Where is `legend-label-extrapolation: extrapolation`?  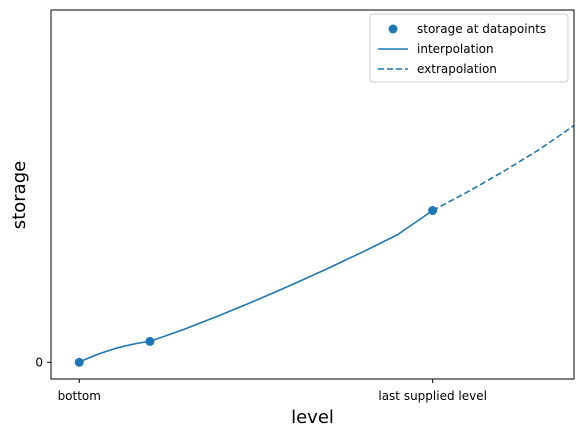
legend-label-extrapolation: extrapolation is located at coordinates (457, 69).